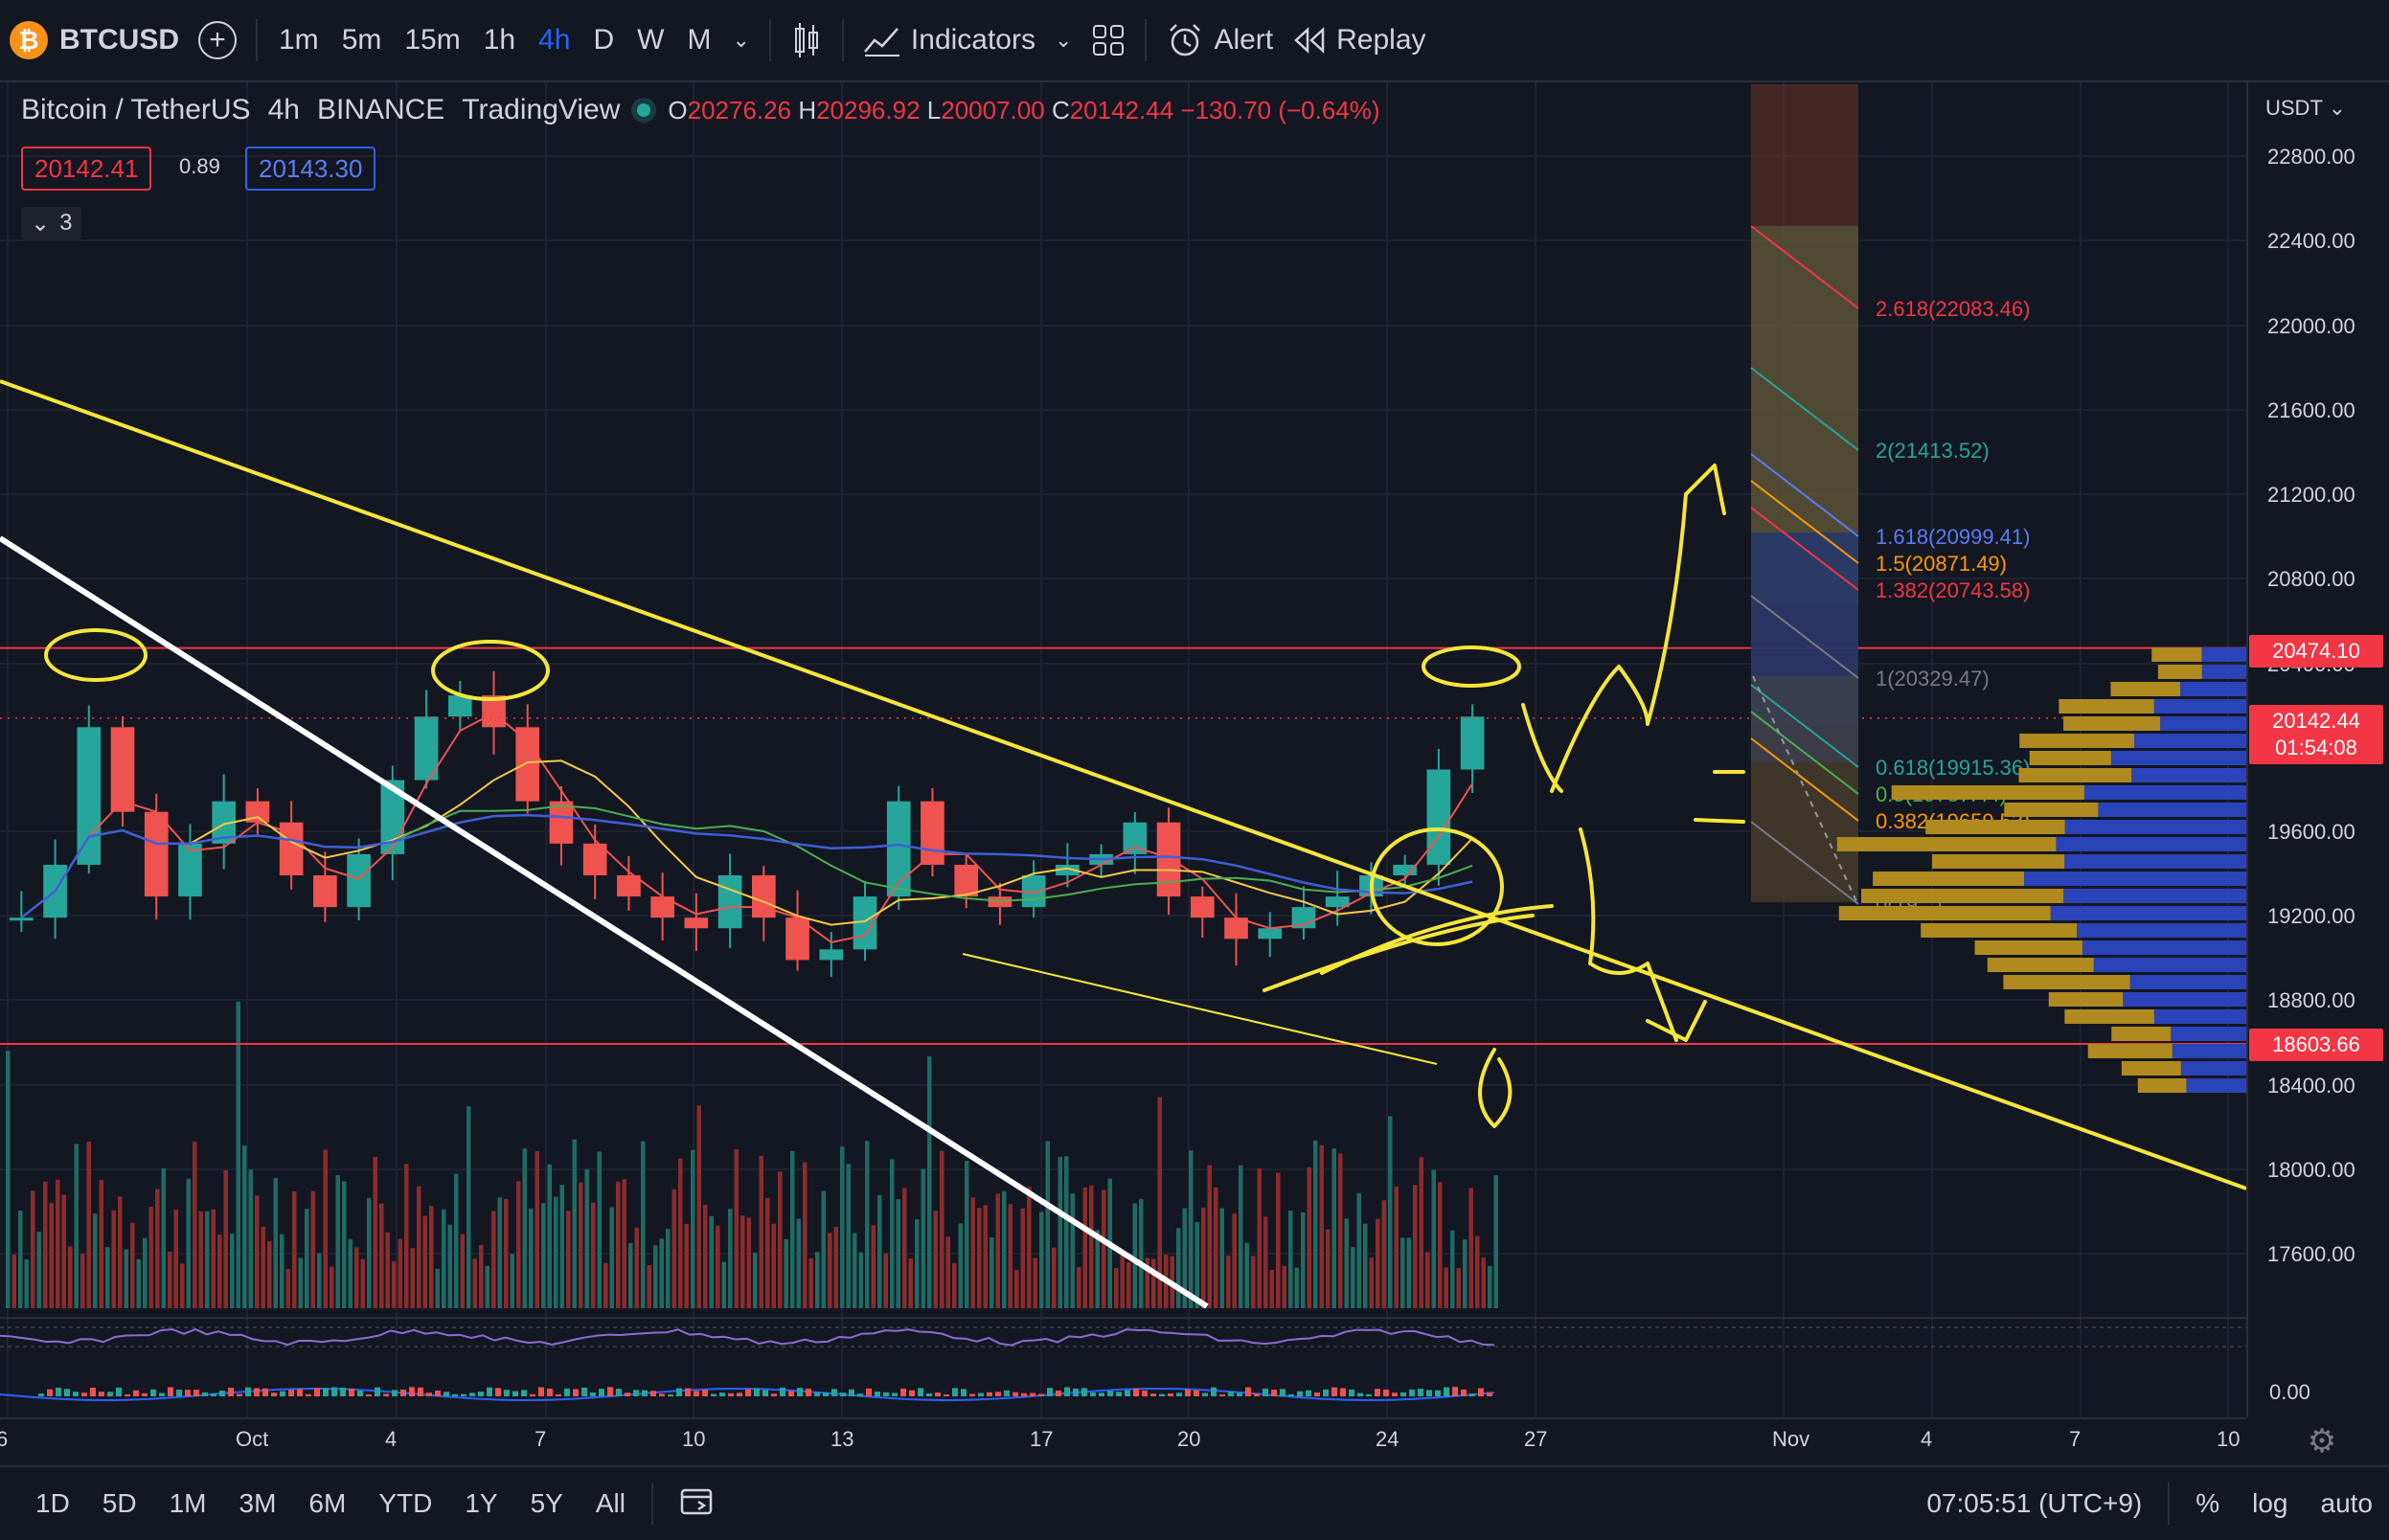 The height and width of the screenshot is (1540, 2389). Describe the element at coordinates (949, 40) in the screenshot. I see `indicators-button: Indicators` at that location.